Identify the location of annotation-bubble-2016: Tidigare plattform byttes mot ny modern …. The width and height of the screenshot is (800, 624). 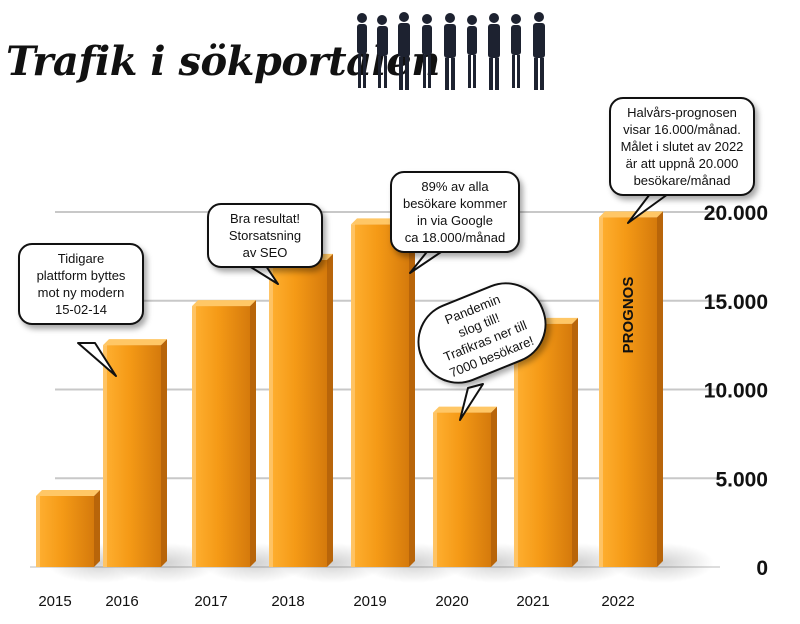
(81, 284).